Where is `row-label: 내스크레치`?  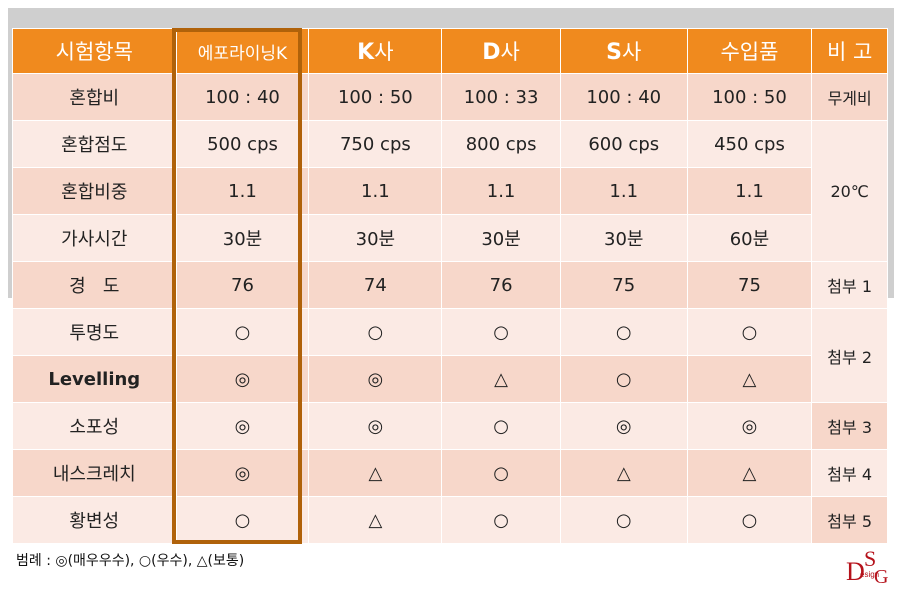
row-label: 내스크레치 is located at coordinates (94, 473).